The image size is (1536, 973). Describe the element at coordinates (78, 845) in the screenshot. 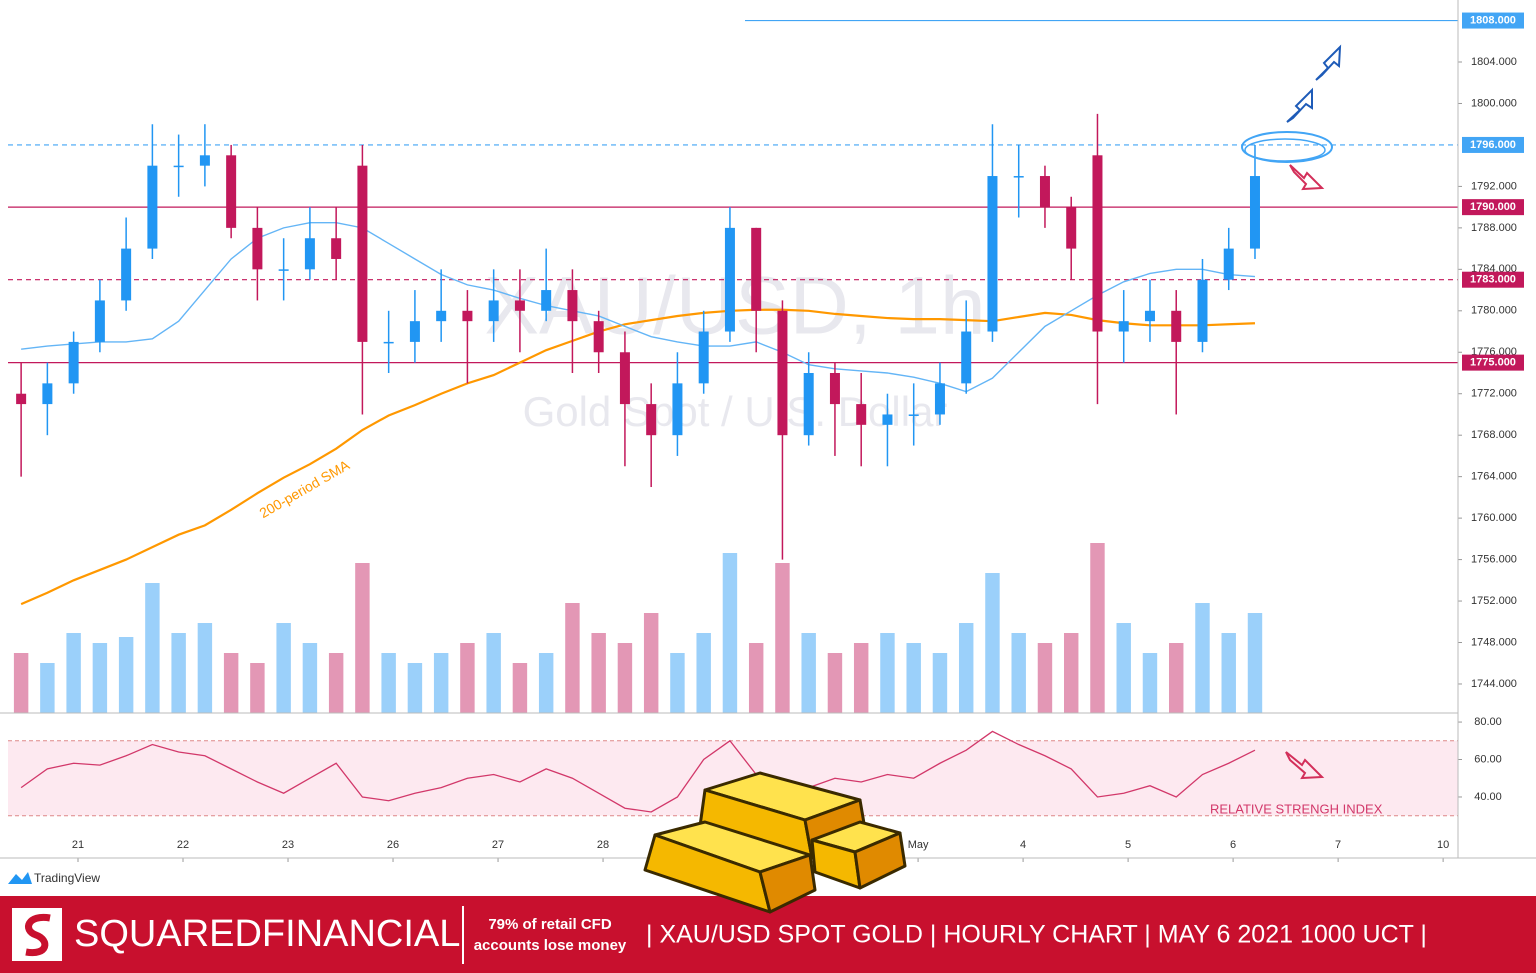

I see `x-tick-label: 21` at that location.